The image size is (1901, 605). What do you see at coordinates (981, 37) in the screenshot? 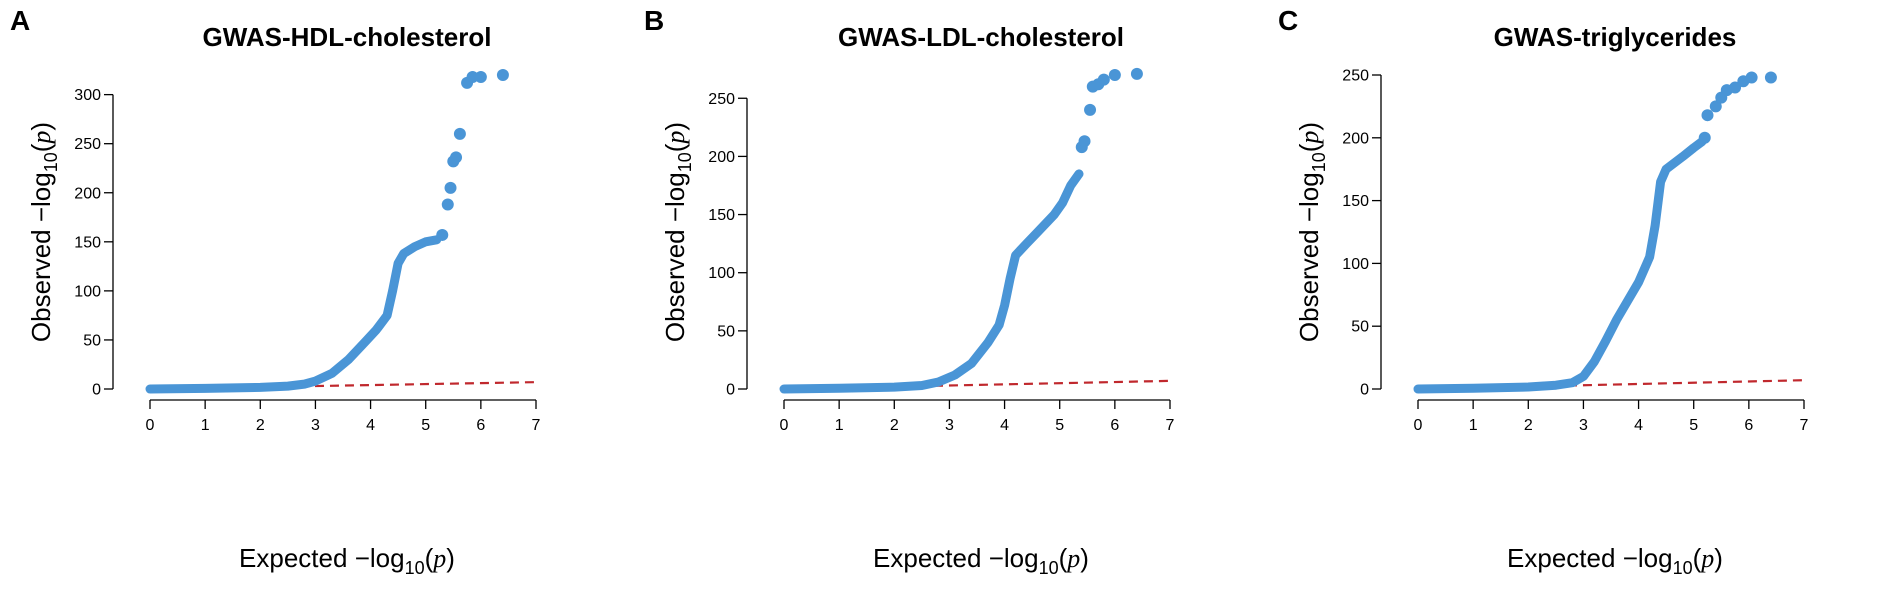
I see `chart-title: GWAS-LDL-cholesterol` at bounding box center [981, 37].